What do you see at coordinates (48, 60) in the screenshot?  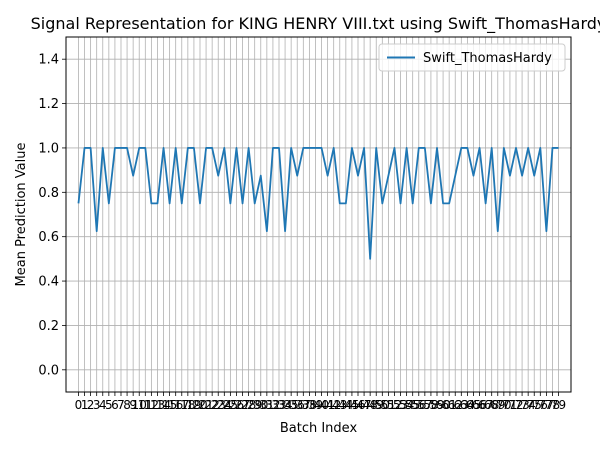 I see `y-tick-label: 1.4` at bounding box center [48, 60].